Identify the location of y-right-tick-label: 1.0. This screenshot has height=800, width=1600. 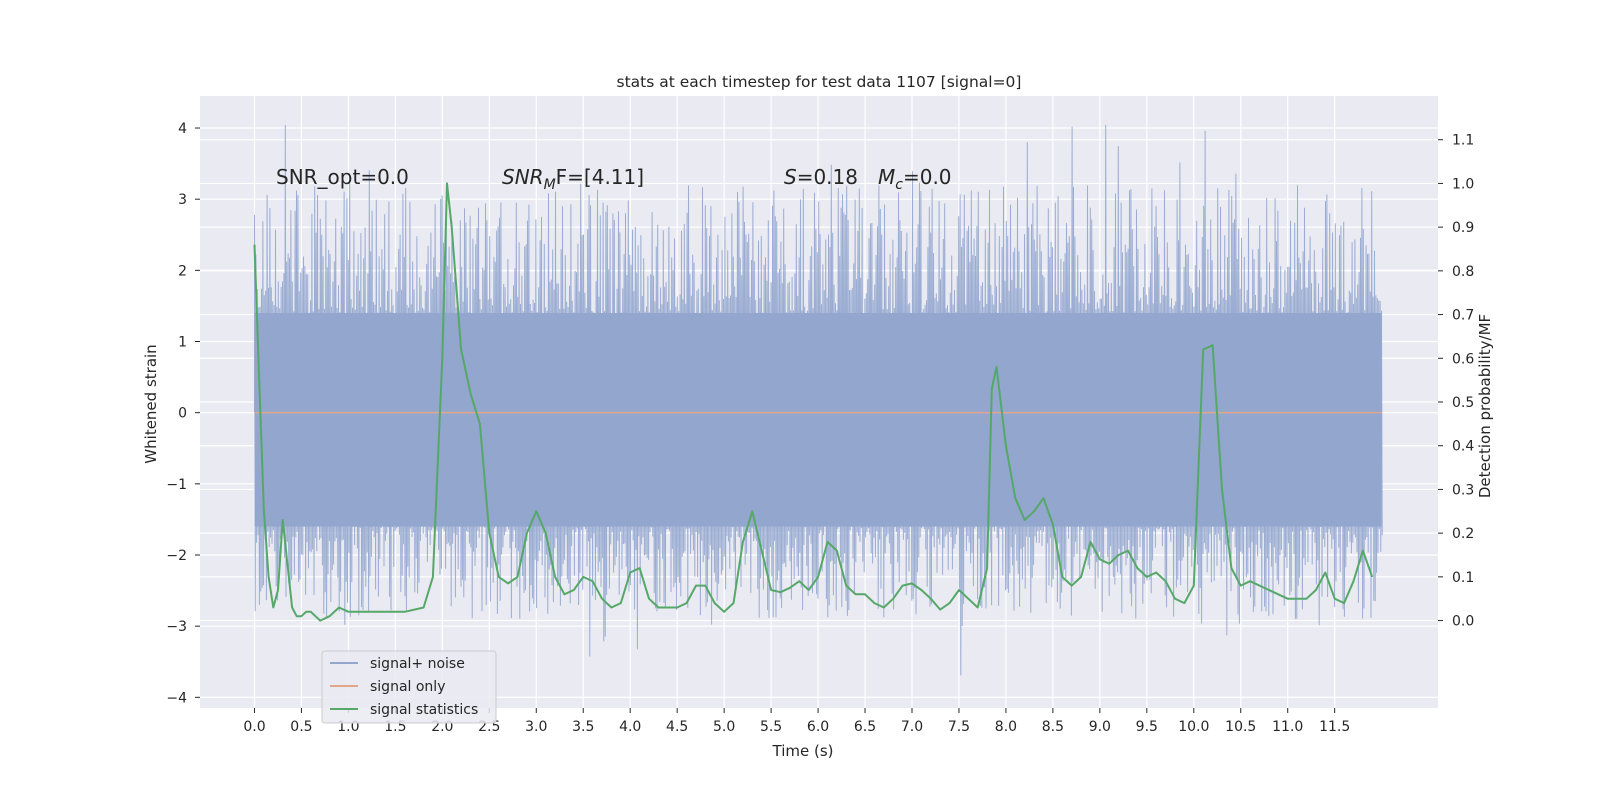
(1463, 184).